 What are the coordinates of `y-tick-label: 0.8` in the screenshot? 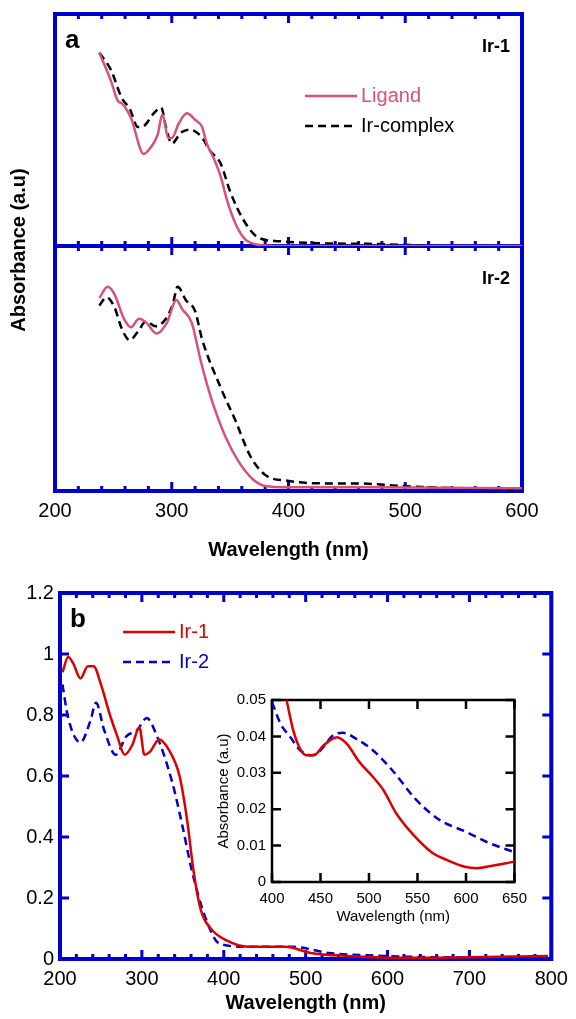 It's located at (40, 713).